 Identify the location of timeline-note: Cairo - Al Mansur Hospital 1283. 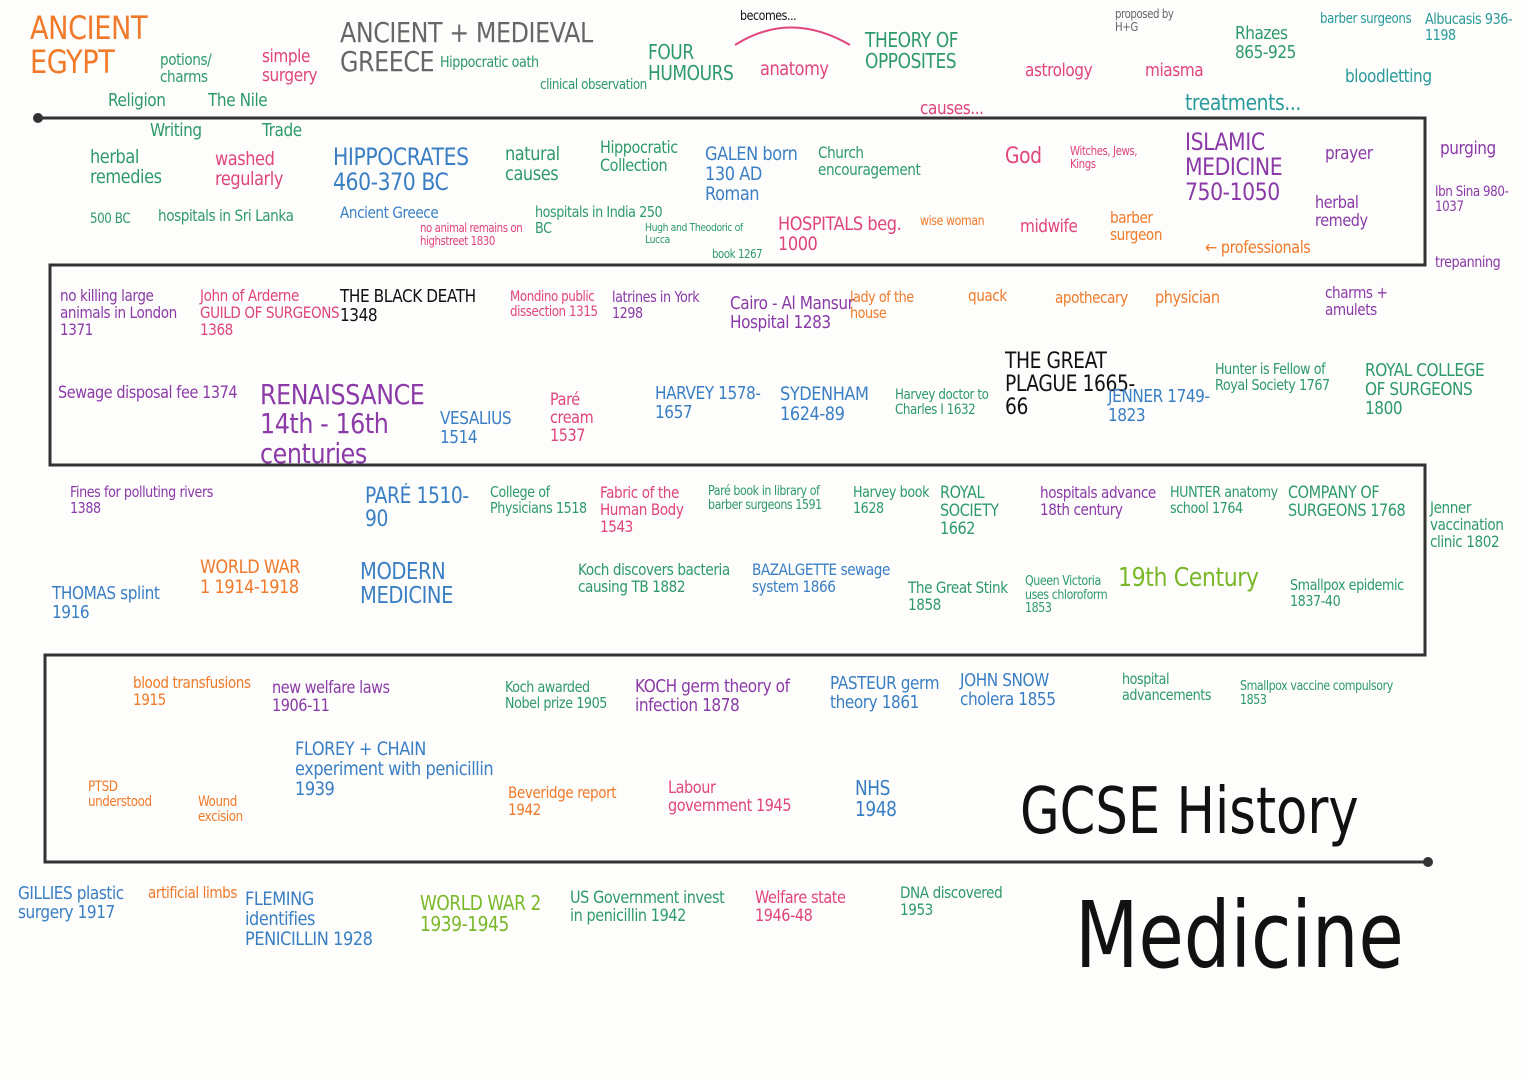
(792, 313).